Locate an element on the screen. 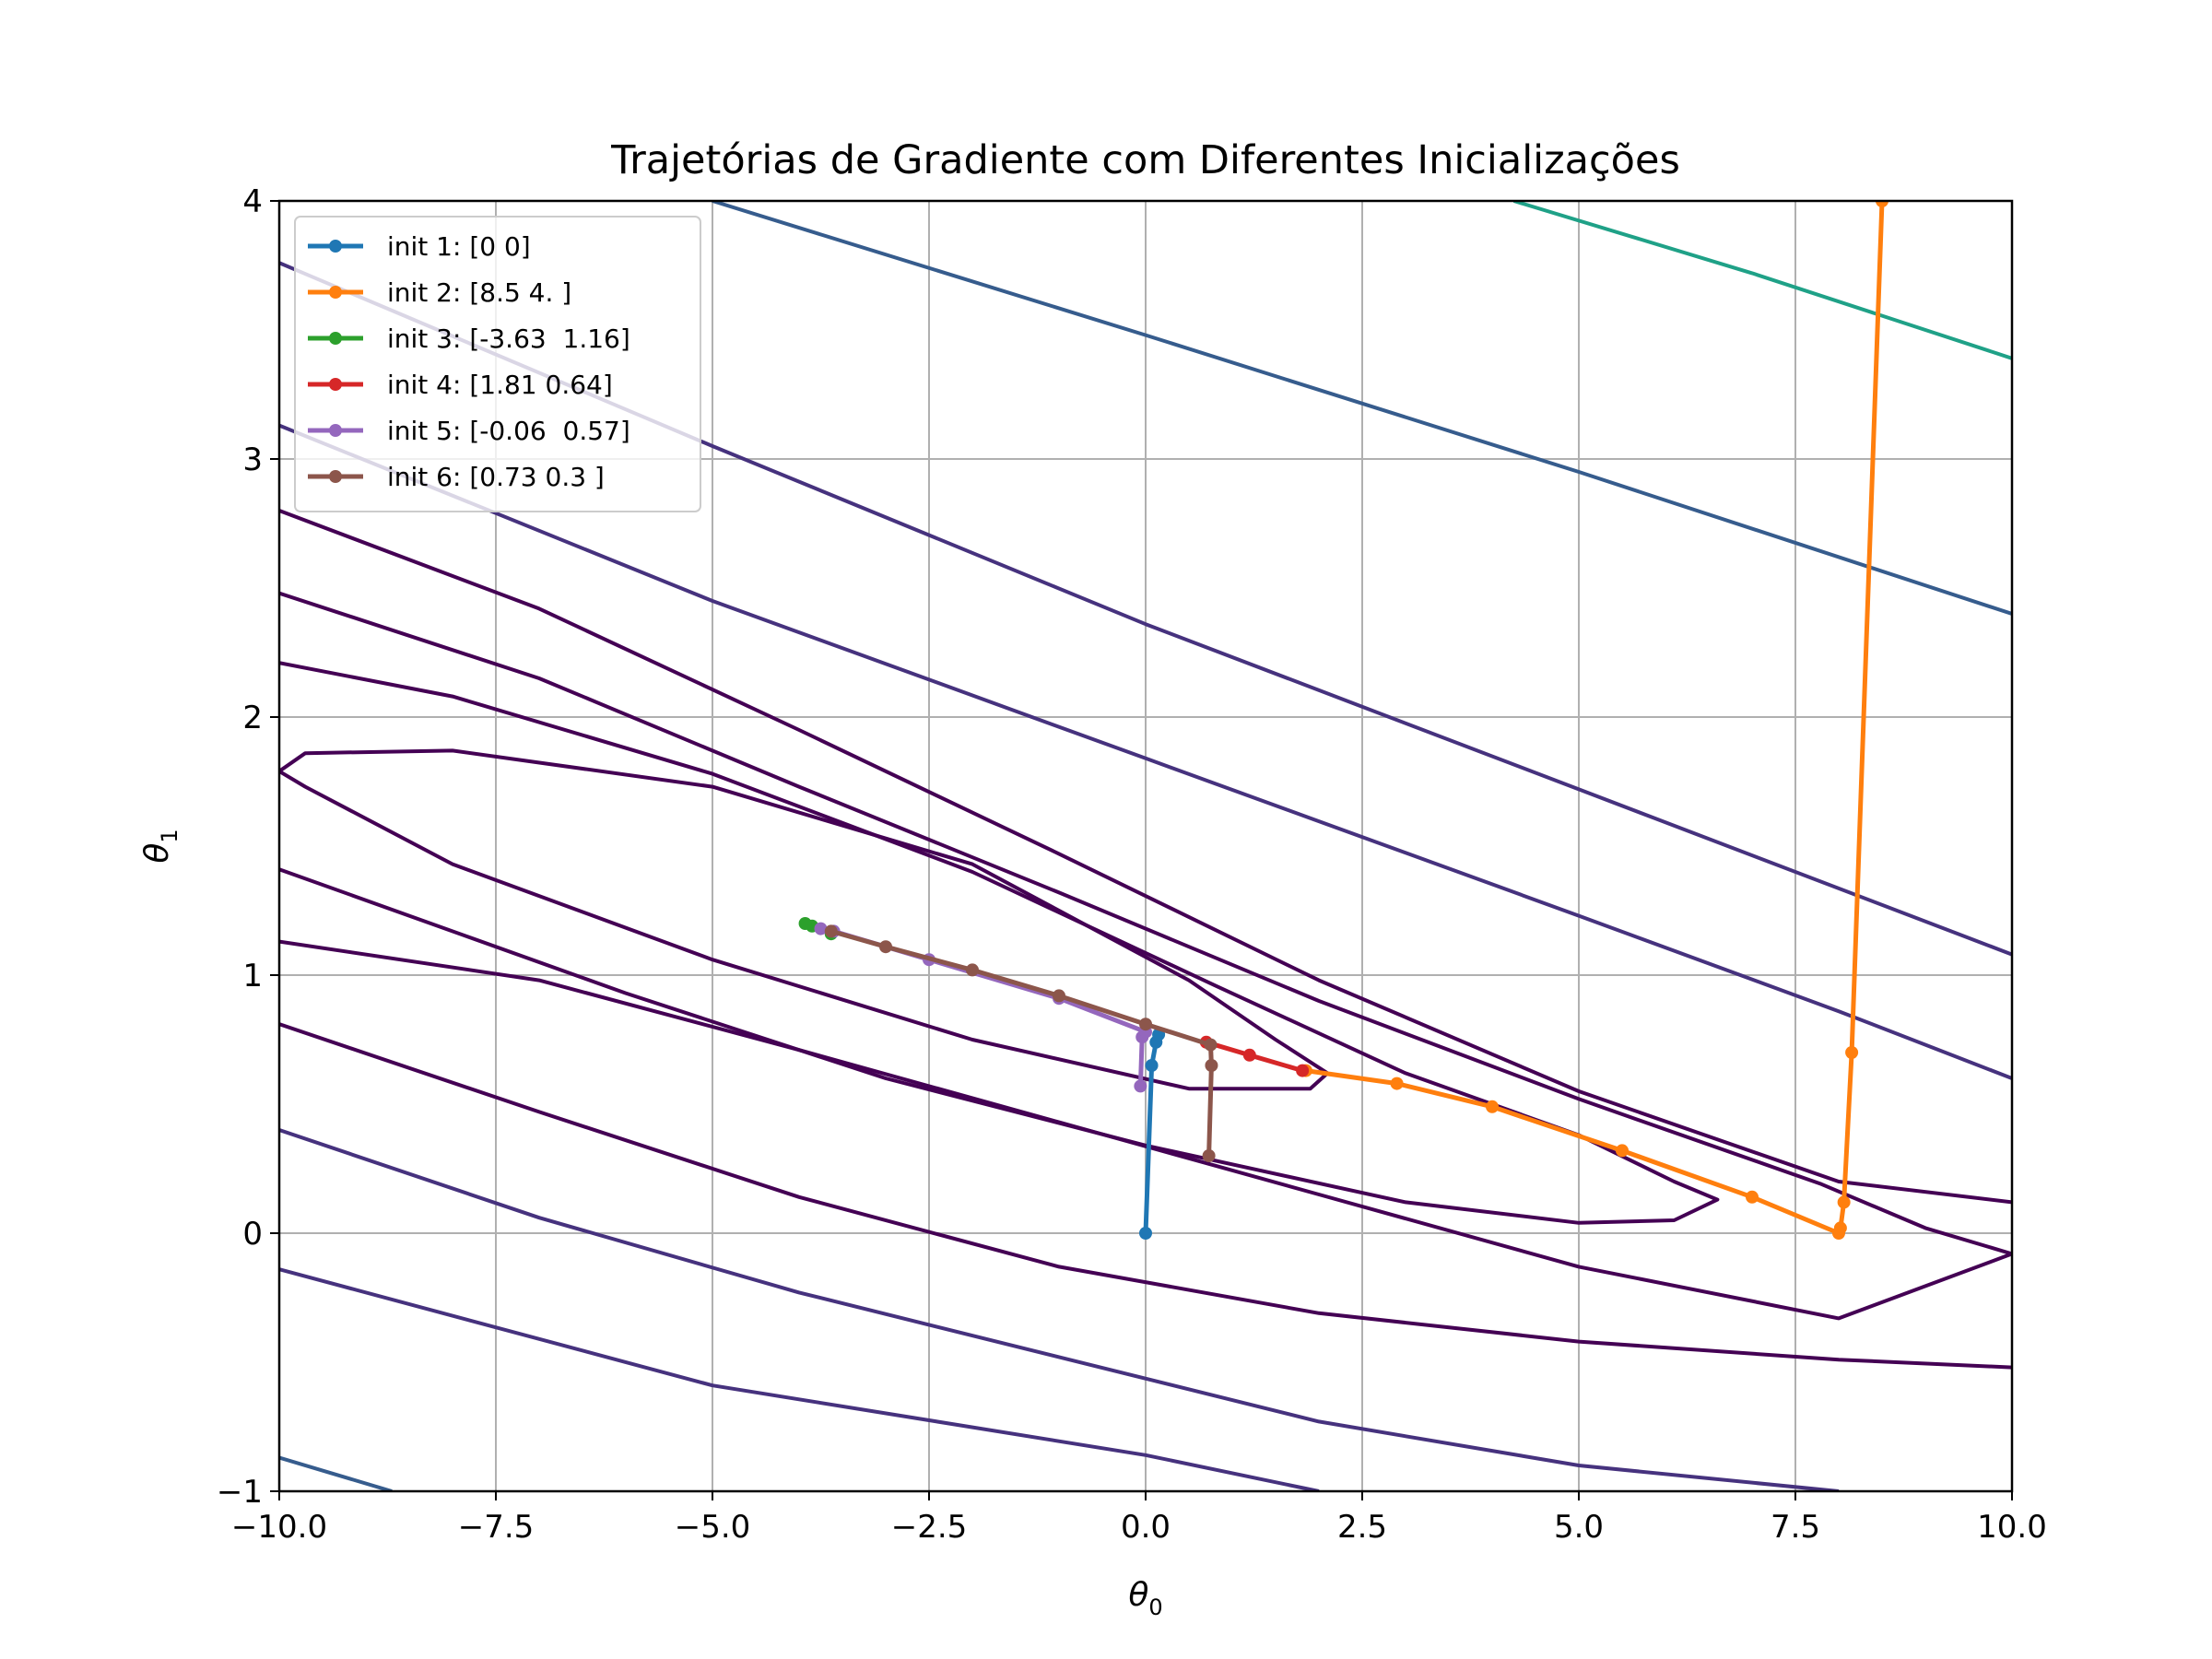 Image resolution: width=2212 pixels, height=1659 pixels. legend-item-1: init 1: [0 0] is located at coordinates (419, 246).